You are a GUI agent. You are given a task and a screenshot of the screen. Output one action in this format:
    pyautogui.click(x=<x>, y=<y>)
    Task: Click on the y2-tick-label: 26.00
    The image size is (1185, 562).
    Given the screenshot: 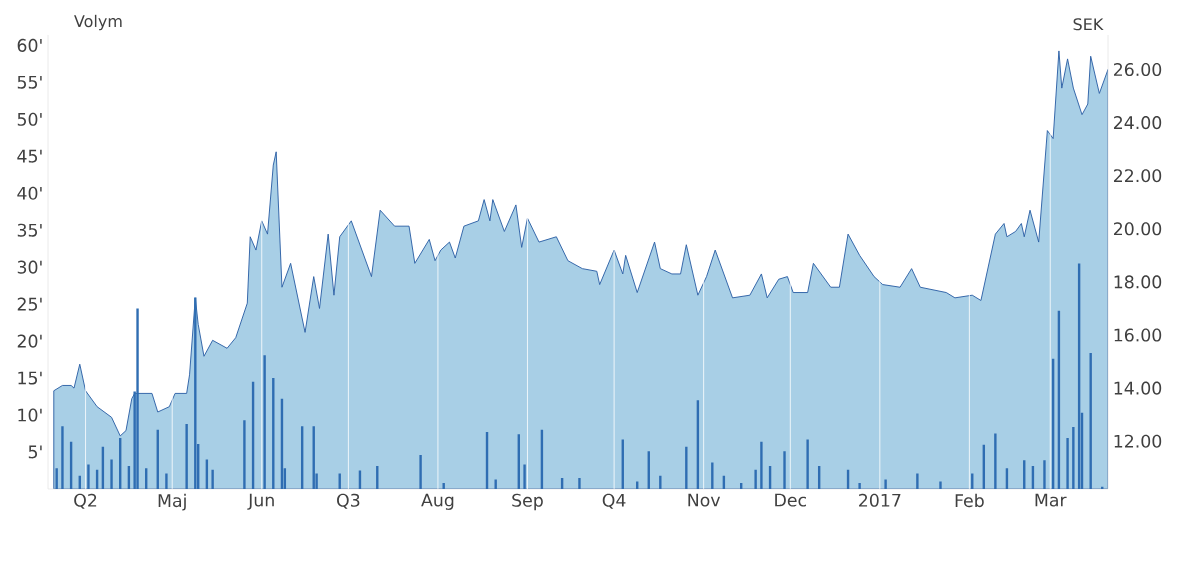 What is the action you would take?
    pyautogui.click(x=1137, y=69)
    